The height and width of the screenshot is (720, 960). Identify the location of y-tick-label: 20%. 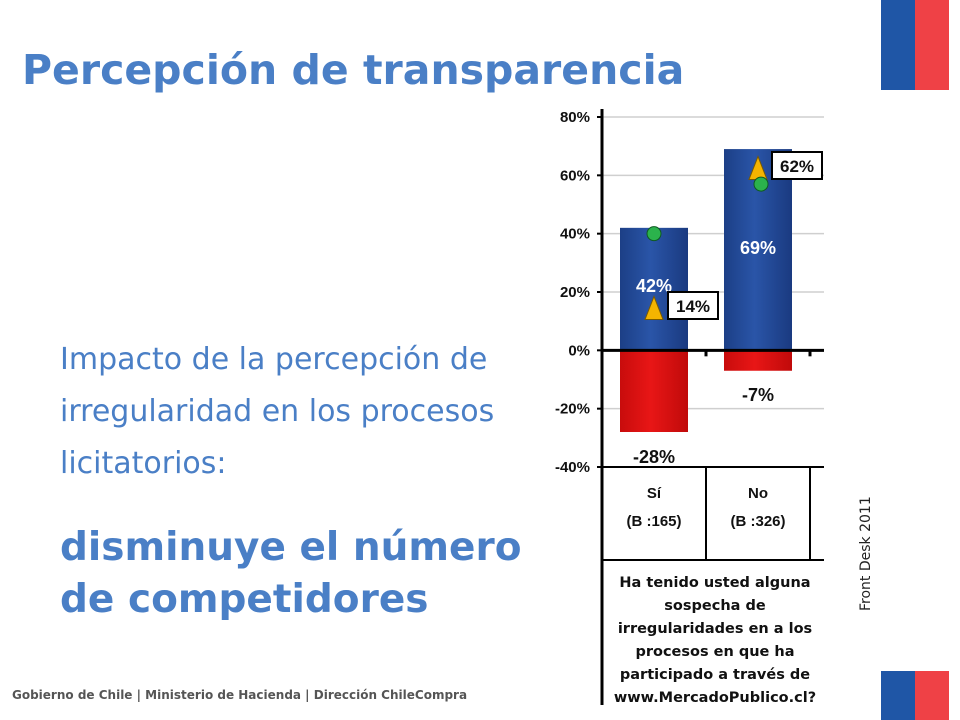
(575, 292).